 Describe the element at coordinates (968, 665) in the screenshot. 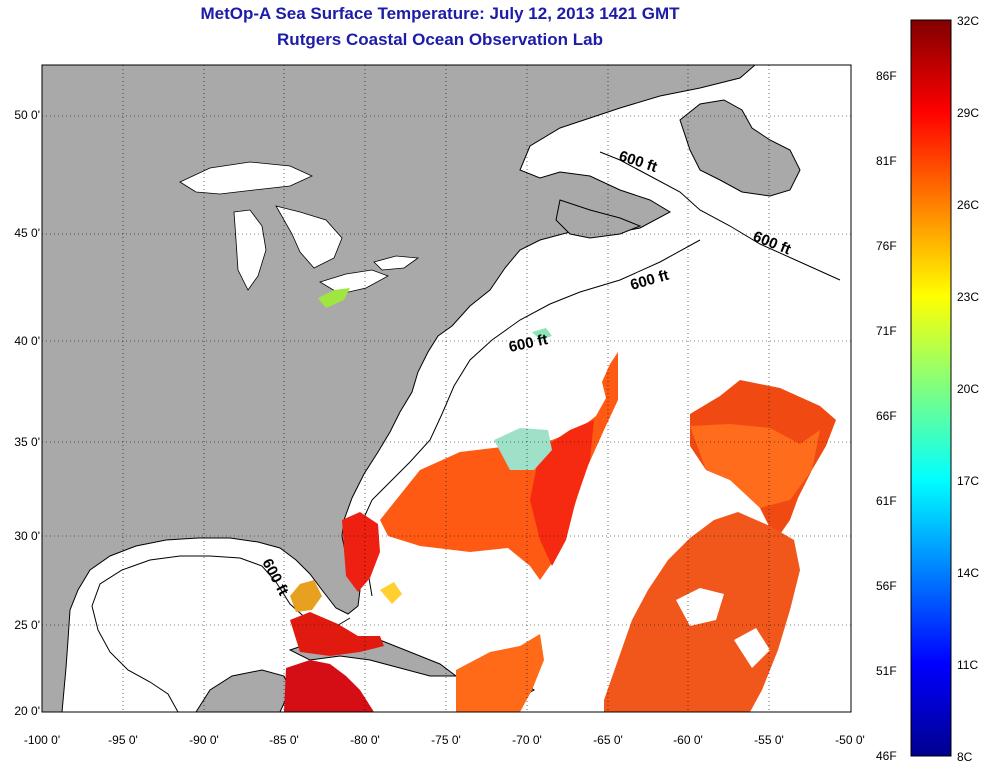

I see `colorbar-c-11: 11C` at that location.